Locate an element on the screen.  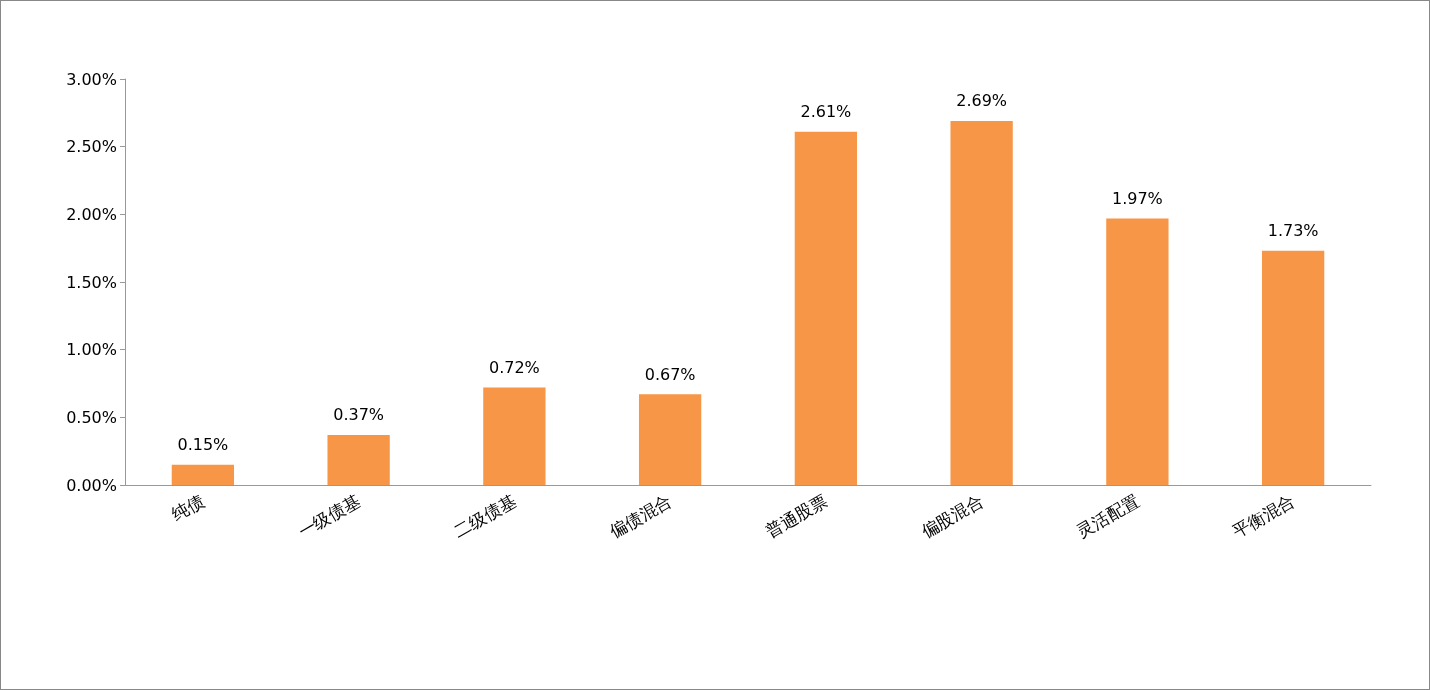
data-label: 0.37% is located at coordinates (359, 415).